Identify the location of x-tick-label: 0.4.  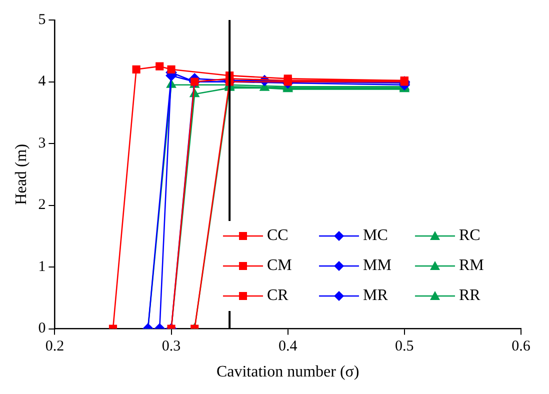
(288, 346).